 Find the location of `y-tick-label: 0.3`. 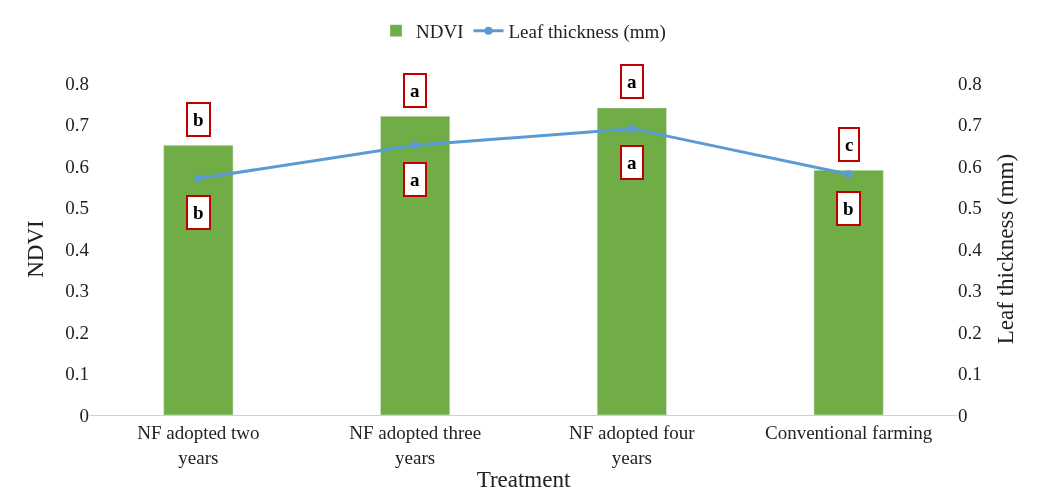

y-tick-label: 0.3 is located at coordinates (77, 291).